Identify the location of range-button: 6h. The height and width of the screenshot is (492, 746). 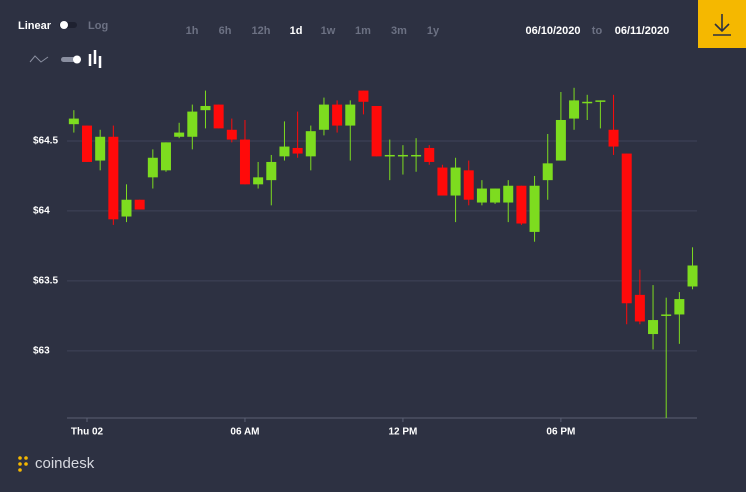
(225, 31).